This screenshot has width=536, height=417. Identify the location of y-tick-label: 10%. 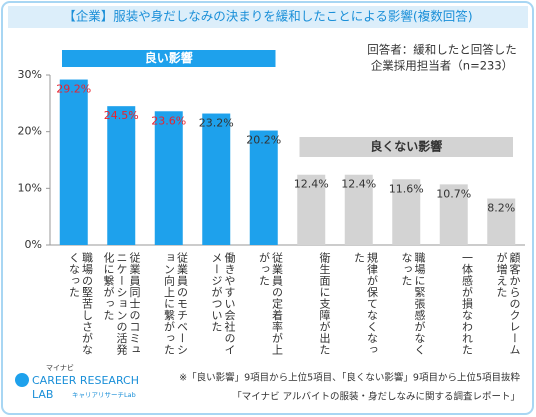
(30, 187).